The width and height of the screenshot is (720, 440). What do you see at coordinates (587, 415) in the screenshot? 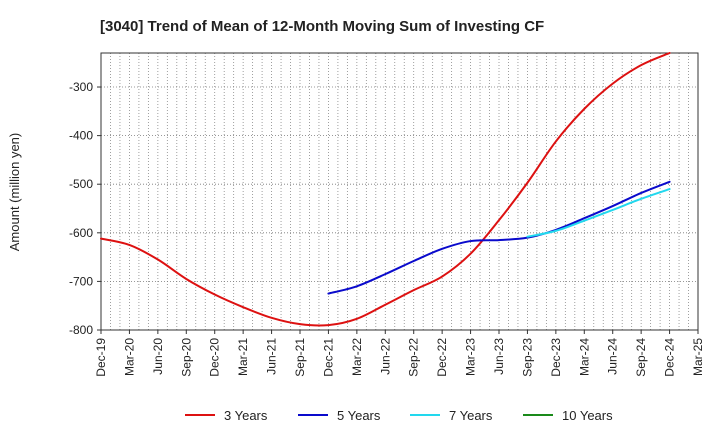
I see `legend-label: 10 Years` at bounding box center [587, 415].